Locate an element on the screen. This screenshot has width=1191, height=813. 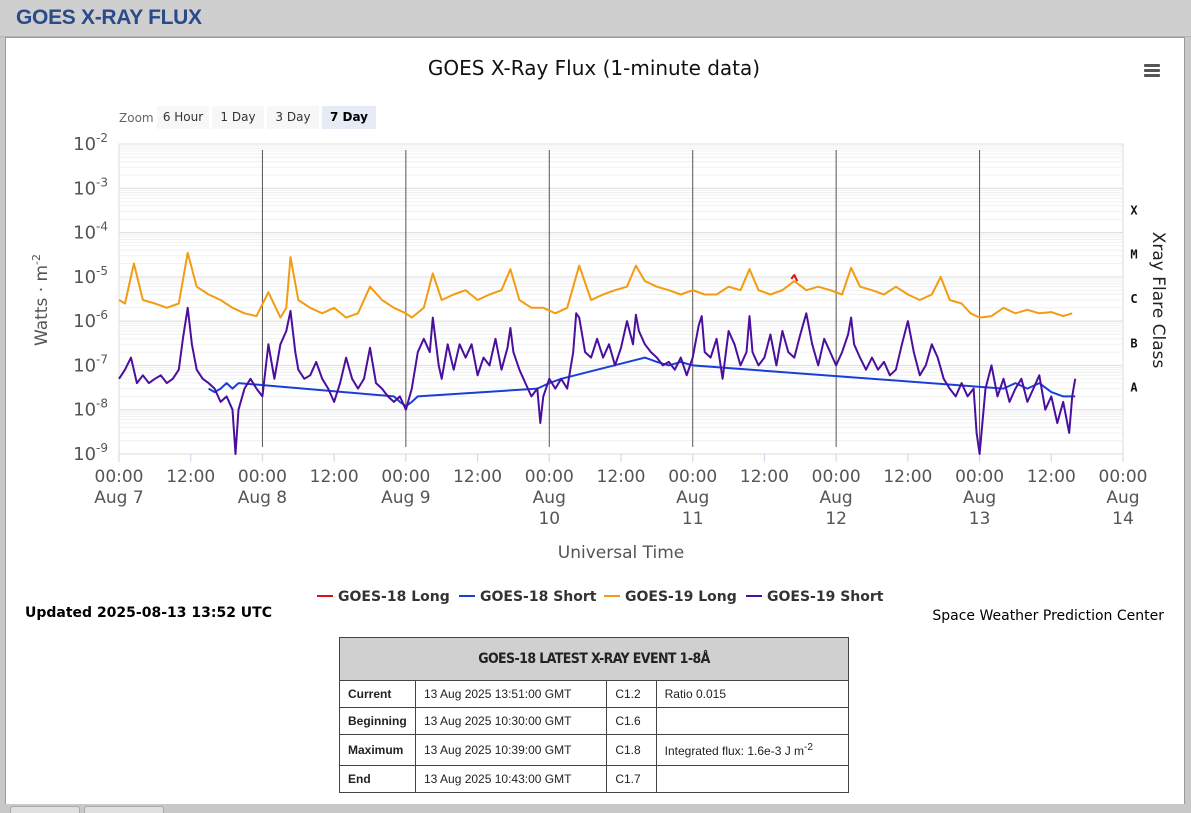
flare-class-c: C is located at coordinates (1133, 299).